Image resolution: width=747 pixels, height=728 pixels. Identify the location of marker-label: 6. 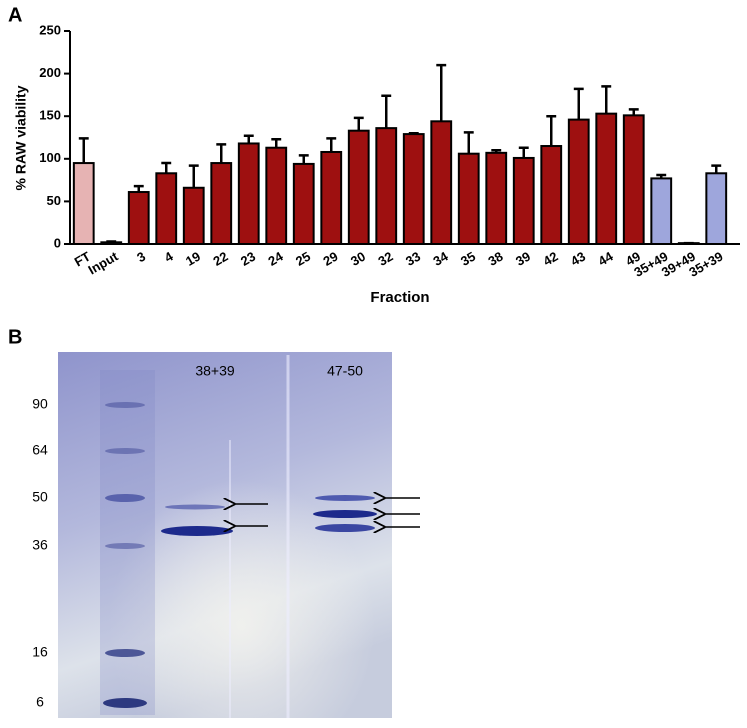
(40, 702).